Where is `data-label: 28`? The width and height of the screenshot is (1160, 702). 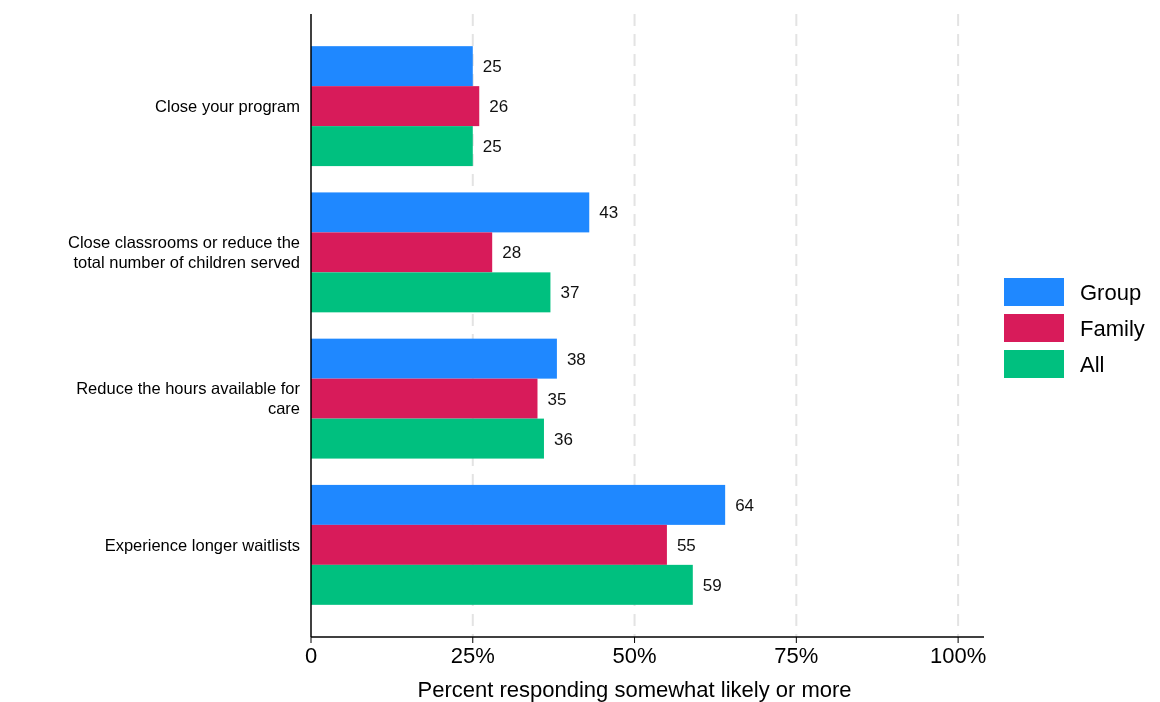 data-label: 28 is located at coordinates (512, 253).